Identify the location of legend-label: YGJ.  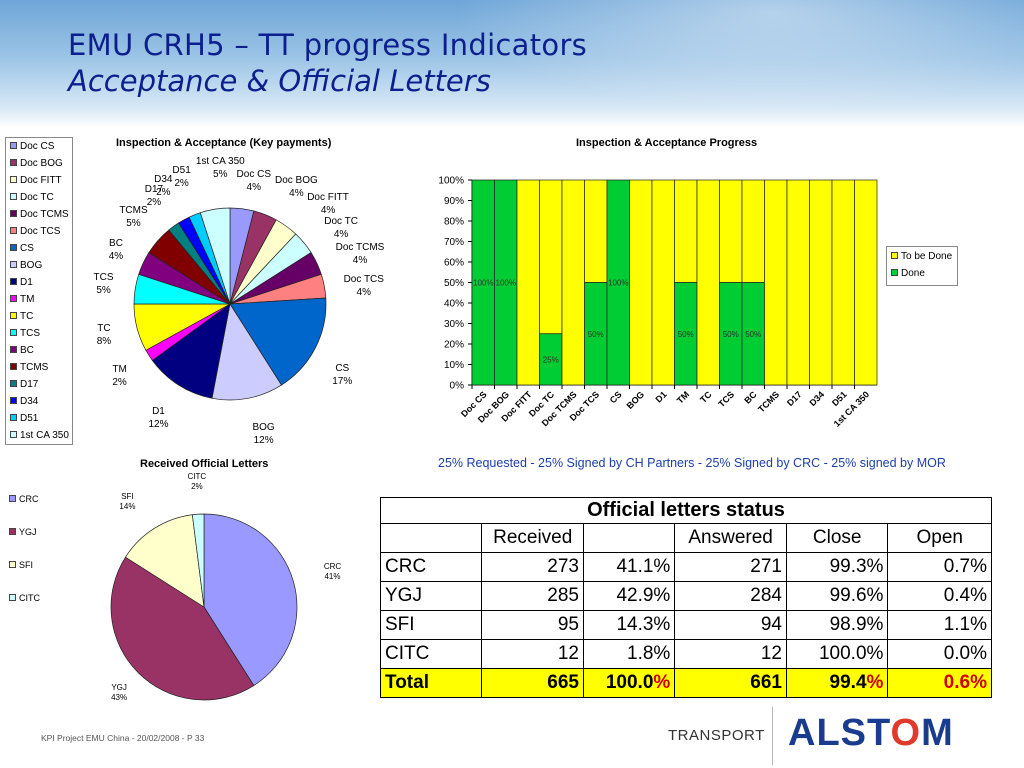
(28, 532).